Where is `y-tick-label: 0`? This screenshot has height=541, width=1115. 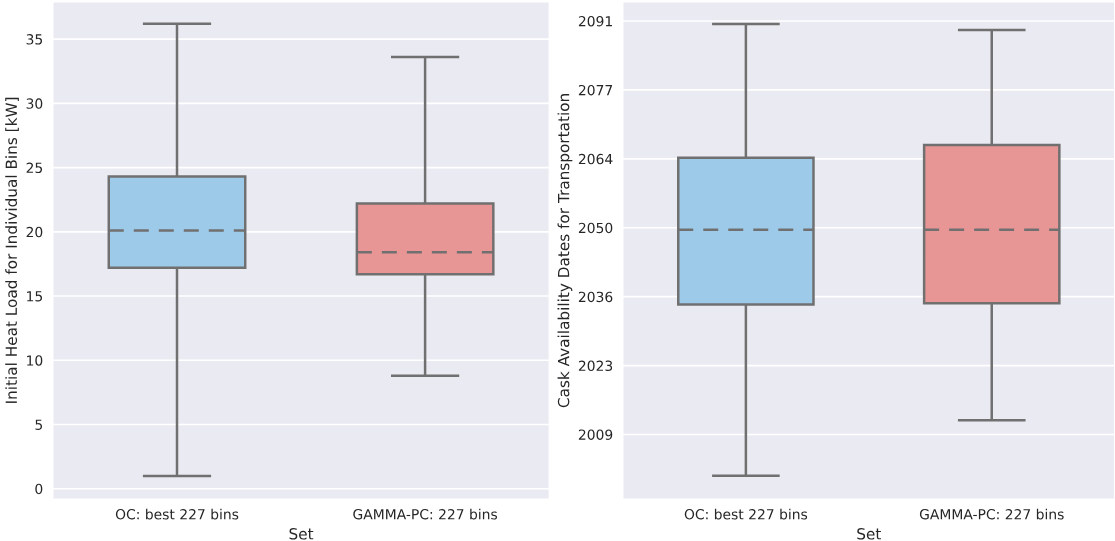
y-tick-label: 0 is located at coordinates (39, 489).